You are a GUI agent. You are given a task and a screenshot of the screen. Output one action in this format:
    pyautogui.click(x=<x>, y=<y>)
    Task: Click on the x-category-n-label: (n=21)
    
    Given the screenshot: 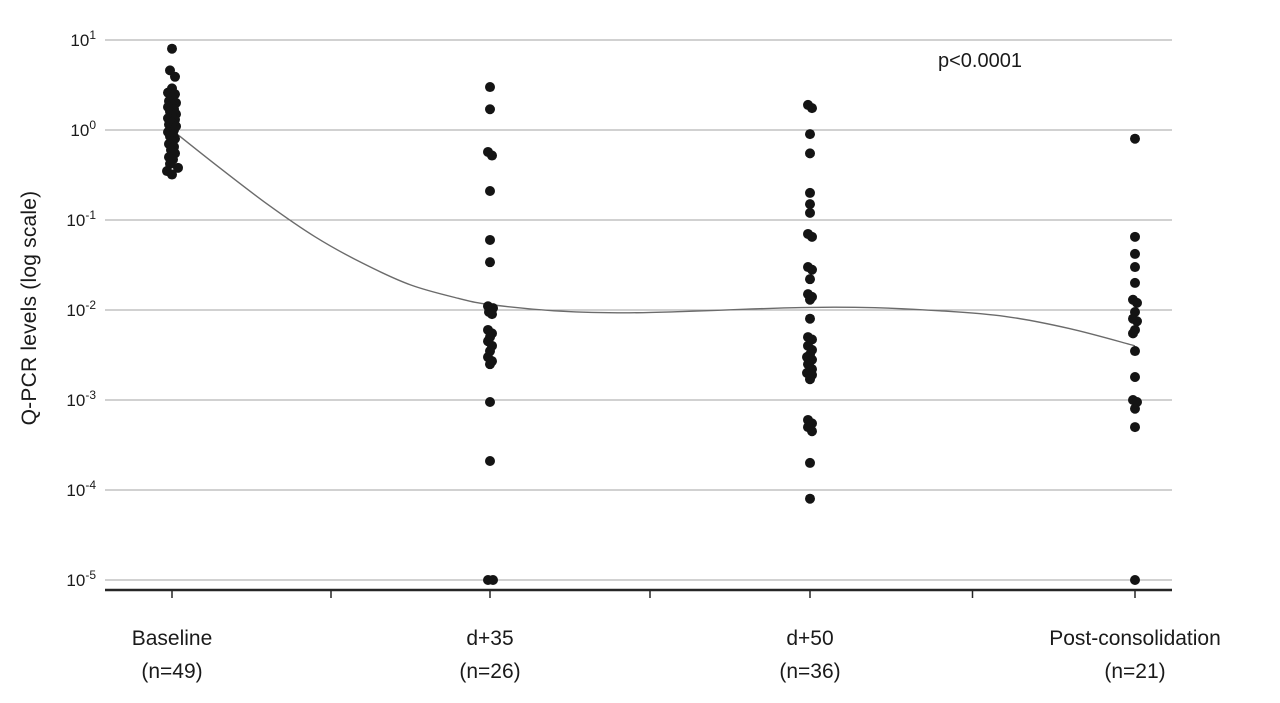 What is the action you would take?
    pyautogui.click(x=1134, y=671)
    